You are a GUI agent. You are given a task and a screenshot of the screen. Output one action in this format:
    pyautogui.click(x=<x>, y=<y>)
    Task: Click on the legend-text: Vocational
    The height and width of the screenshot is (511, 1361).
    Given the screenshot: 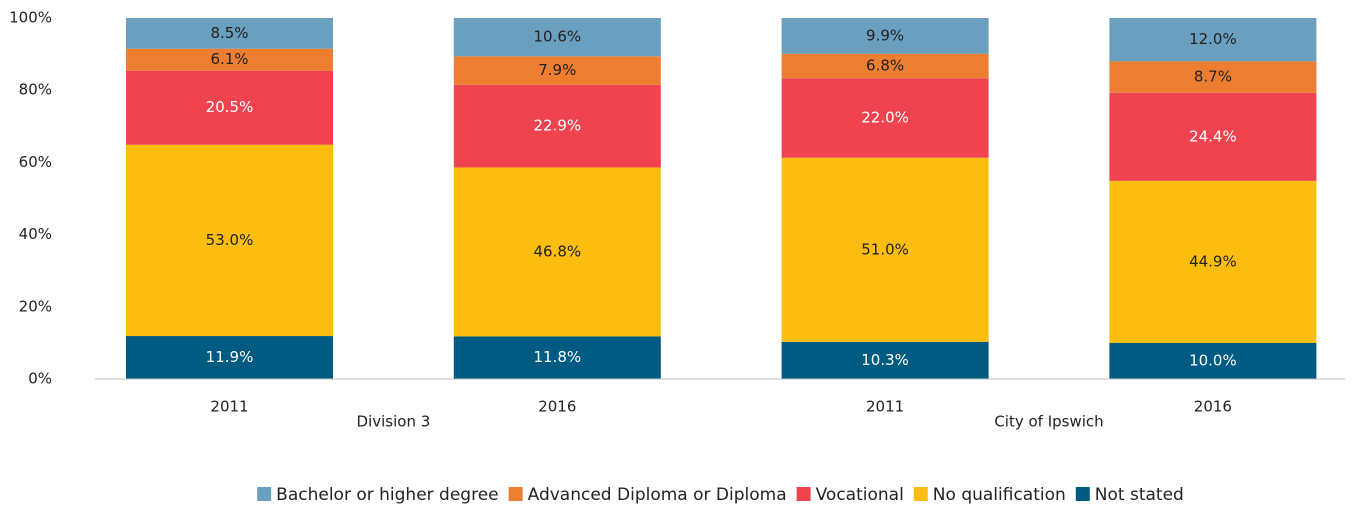 What is the action you would take?
    pyautogui.click(x=860, y=495)
    